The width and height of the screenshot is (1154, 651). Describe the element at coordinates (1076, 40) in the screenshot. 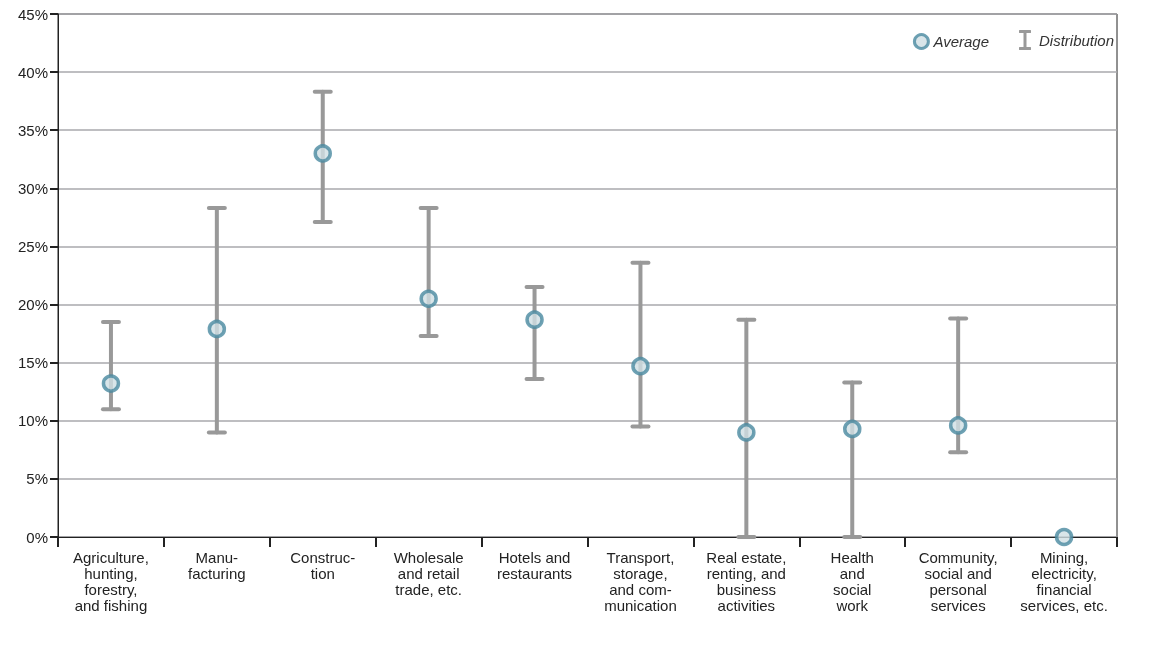

I see `annotation: Distribution` at that location.